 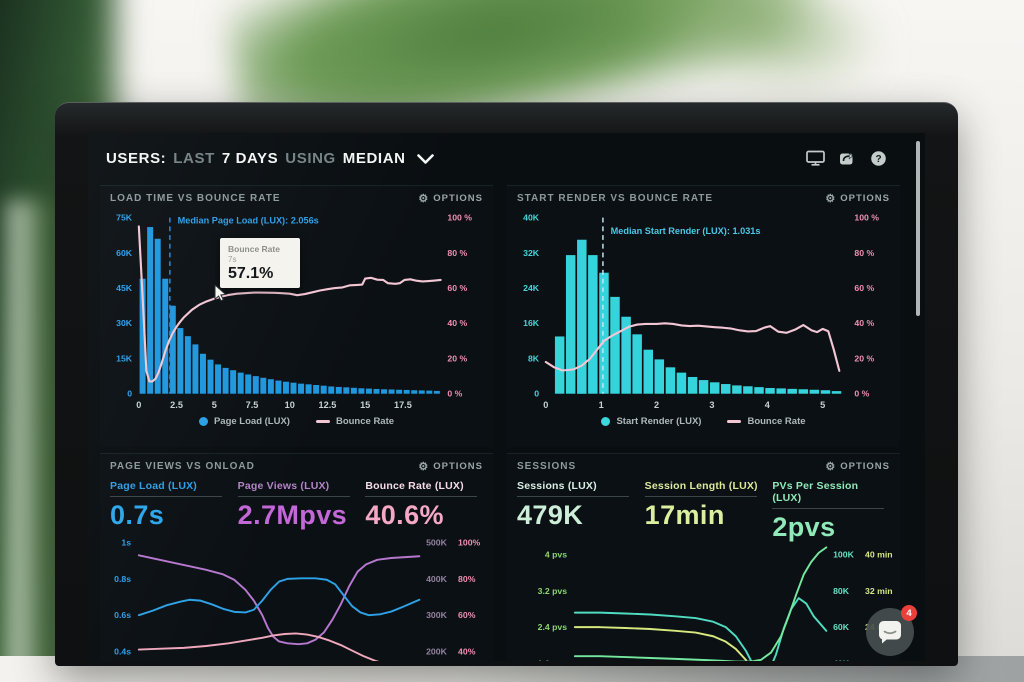 I want to click on scrollbar-thumb, so click(x=918, y=228).